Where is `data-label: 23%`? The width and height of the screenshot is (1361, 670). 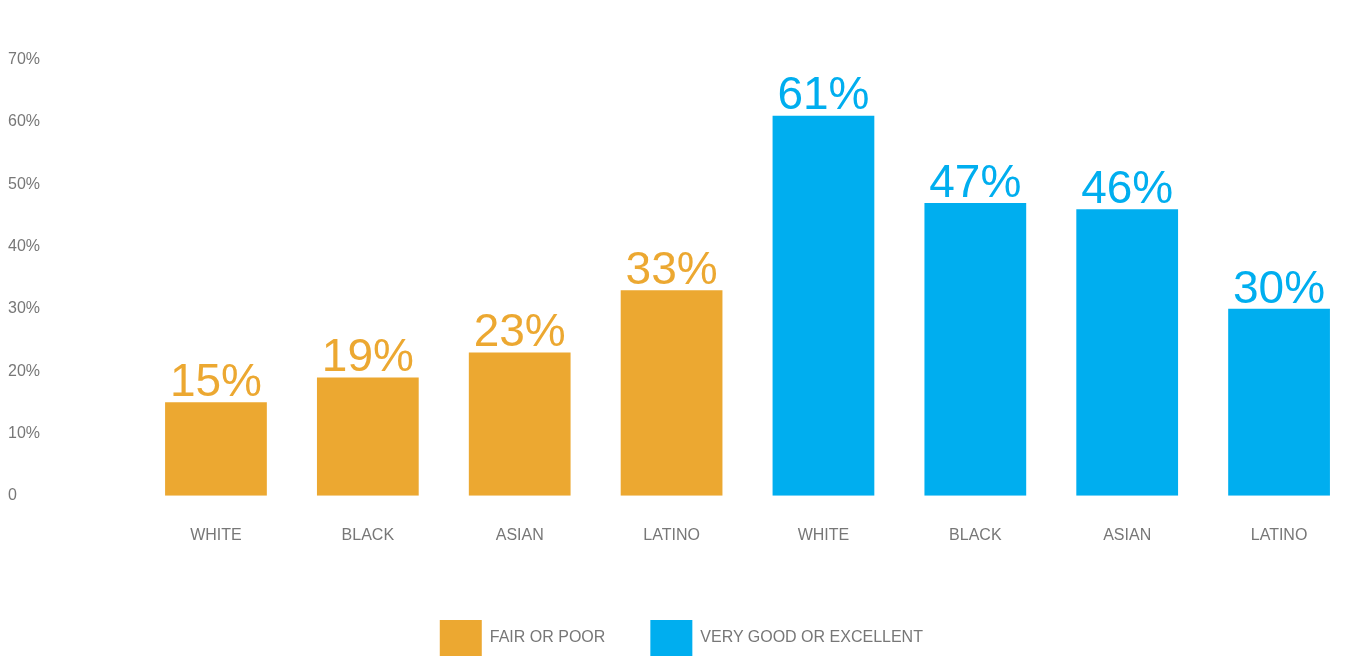
data-label: 23% is located at coordinates (519, 330).